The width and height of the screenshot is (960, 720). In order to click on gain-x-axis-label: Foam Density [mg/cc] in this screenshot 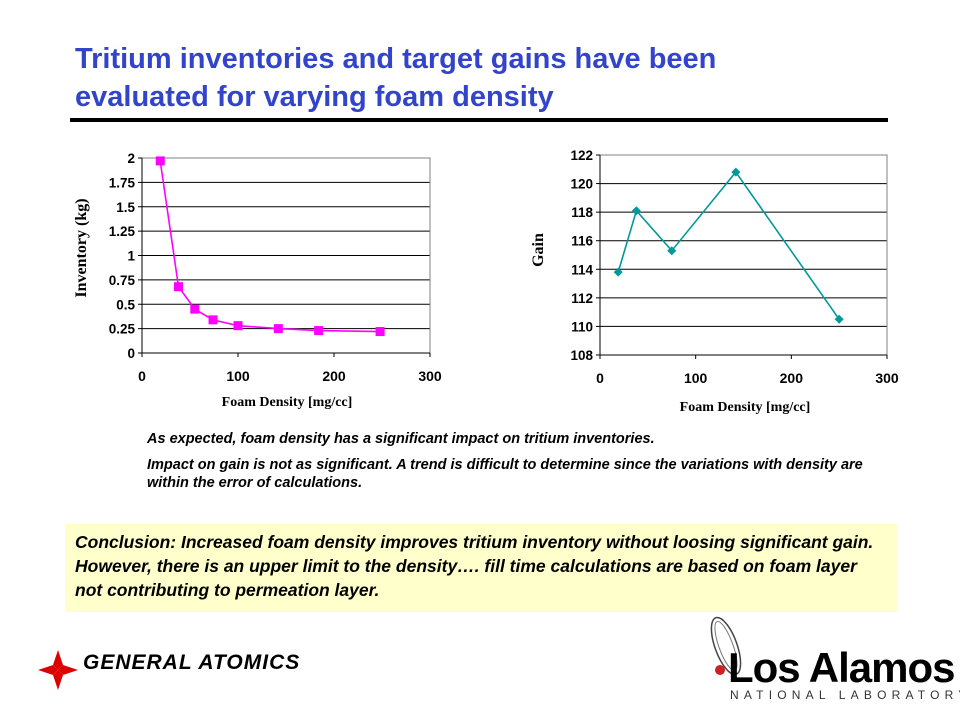, I will do `click(745, 407)`.